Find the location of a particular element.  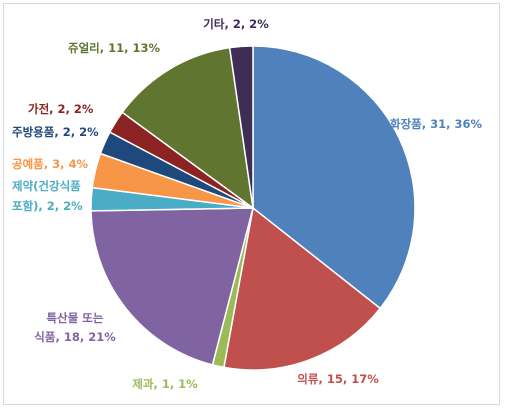

pie-label-line: 공예품, 3, 4% is located at coordinates (50, 164).